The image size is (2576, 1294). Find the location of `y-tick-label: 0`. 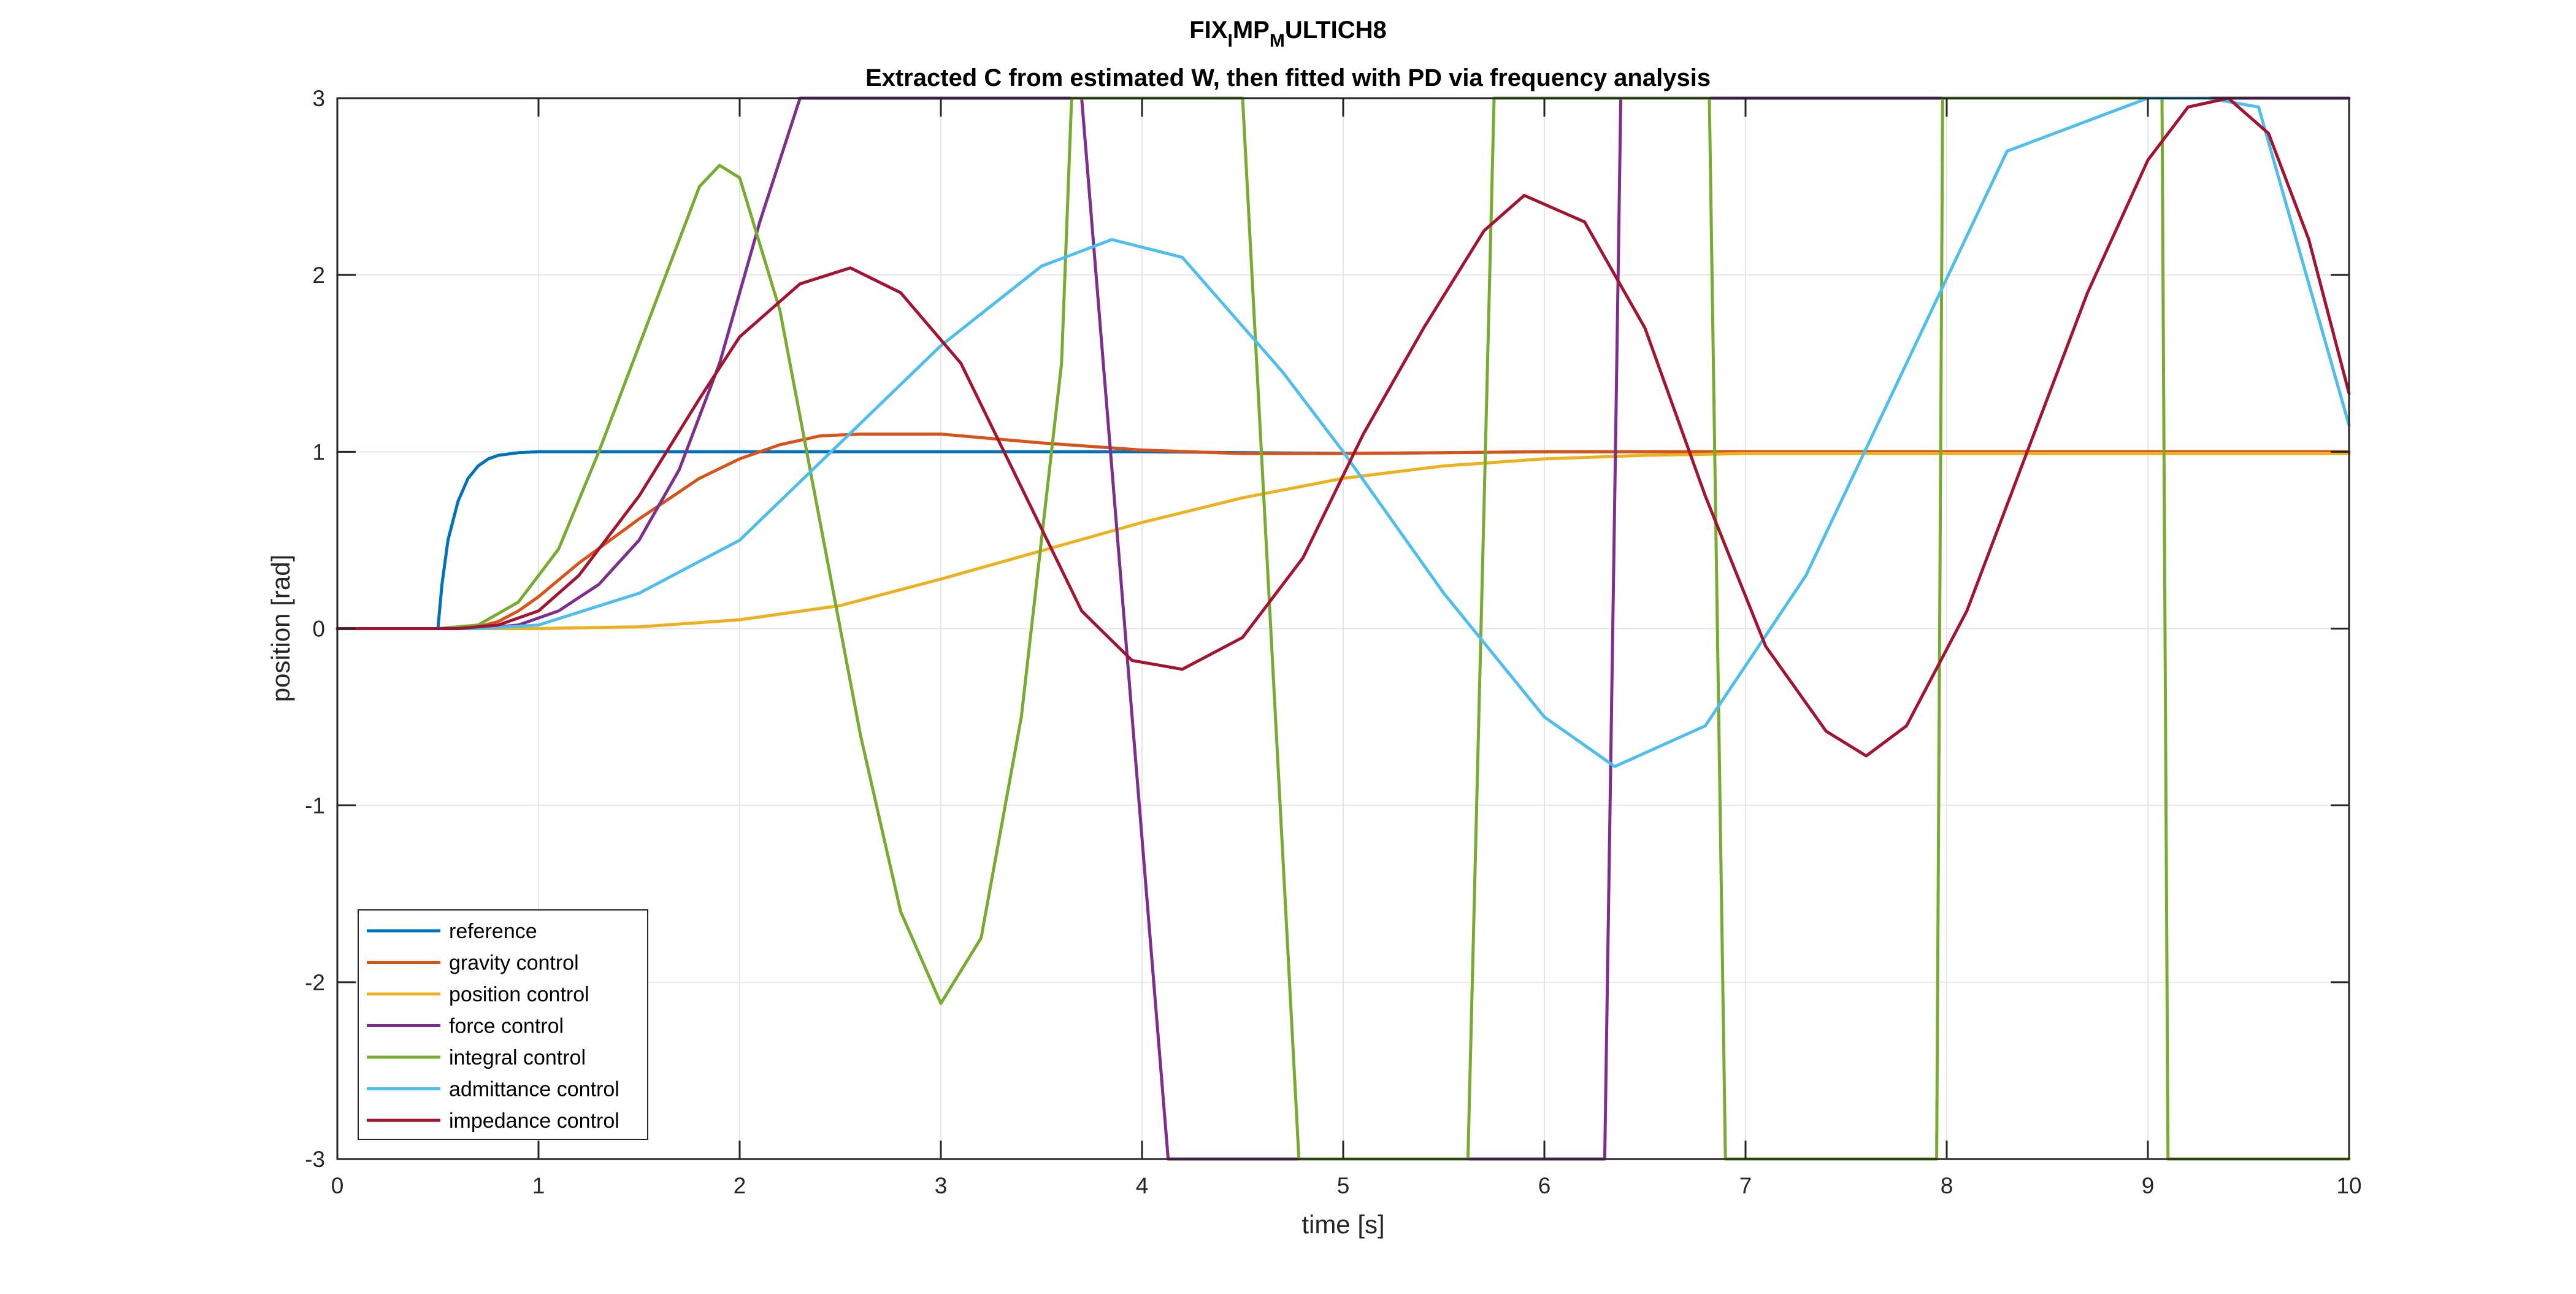

y-tick-label: 0 is located at coordinates (318, 630).